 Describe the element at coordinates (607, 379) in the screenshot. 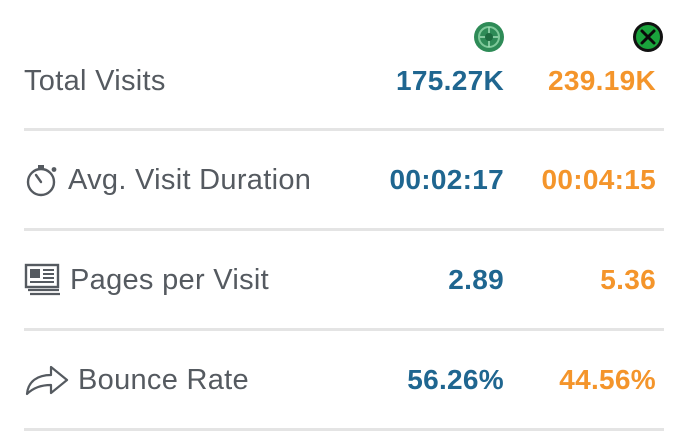

I see `metric-value-site-b: 44.56%` at that location.